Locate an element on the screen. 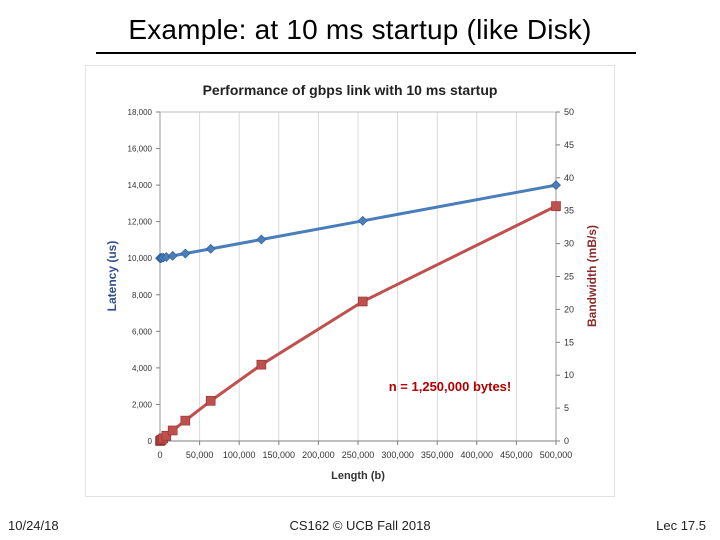 This screenshot has width=720, height=540. x-tick-label: 50,000 is located at coordinates (200, 455).